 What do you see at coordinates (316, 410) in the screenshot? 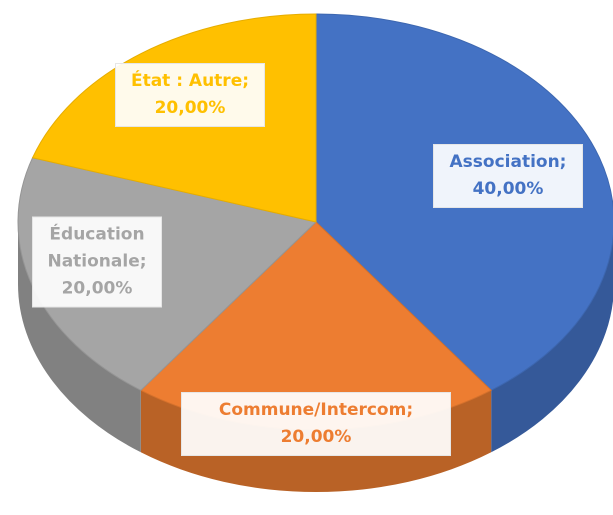
I see `label-category: Commune/Intercom;` at bounding box center [316, 410].